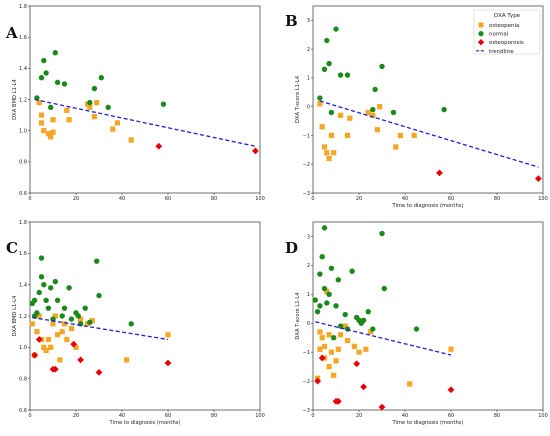 This screenshot has width=550, height=436. What do you see at coordinates (308, 324) in the screenshot?
I see `y-tick-label: 0` at bounding box center [308, 324].